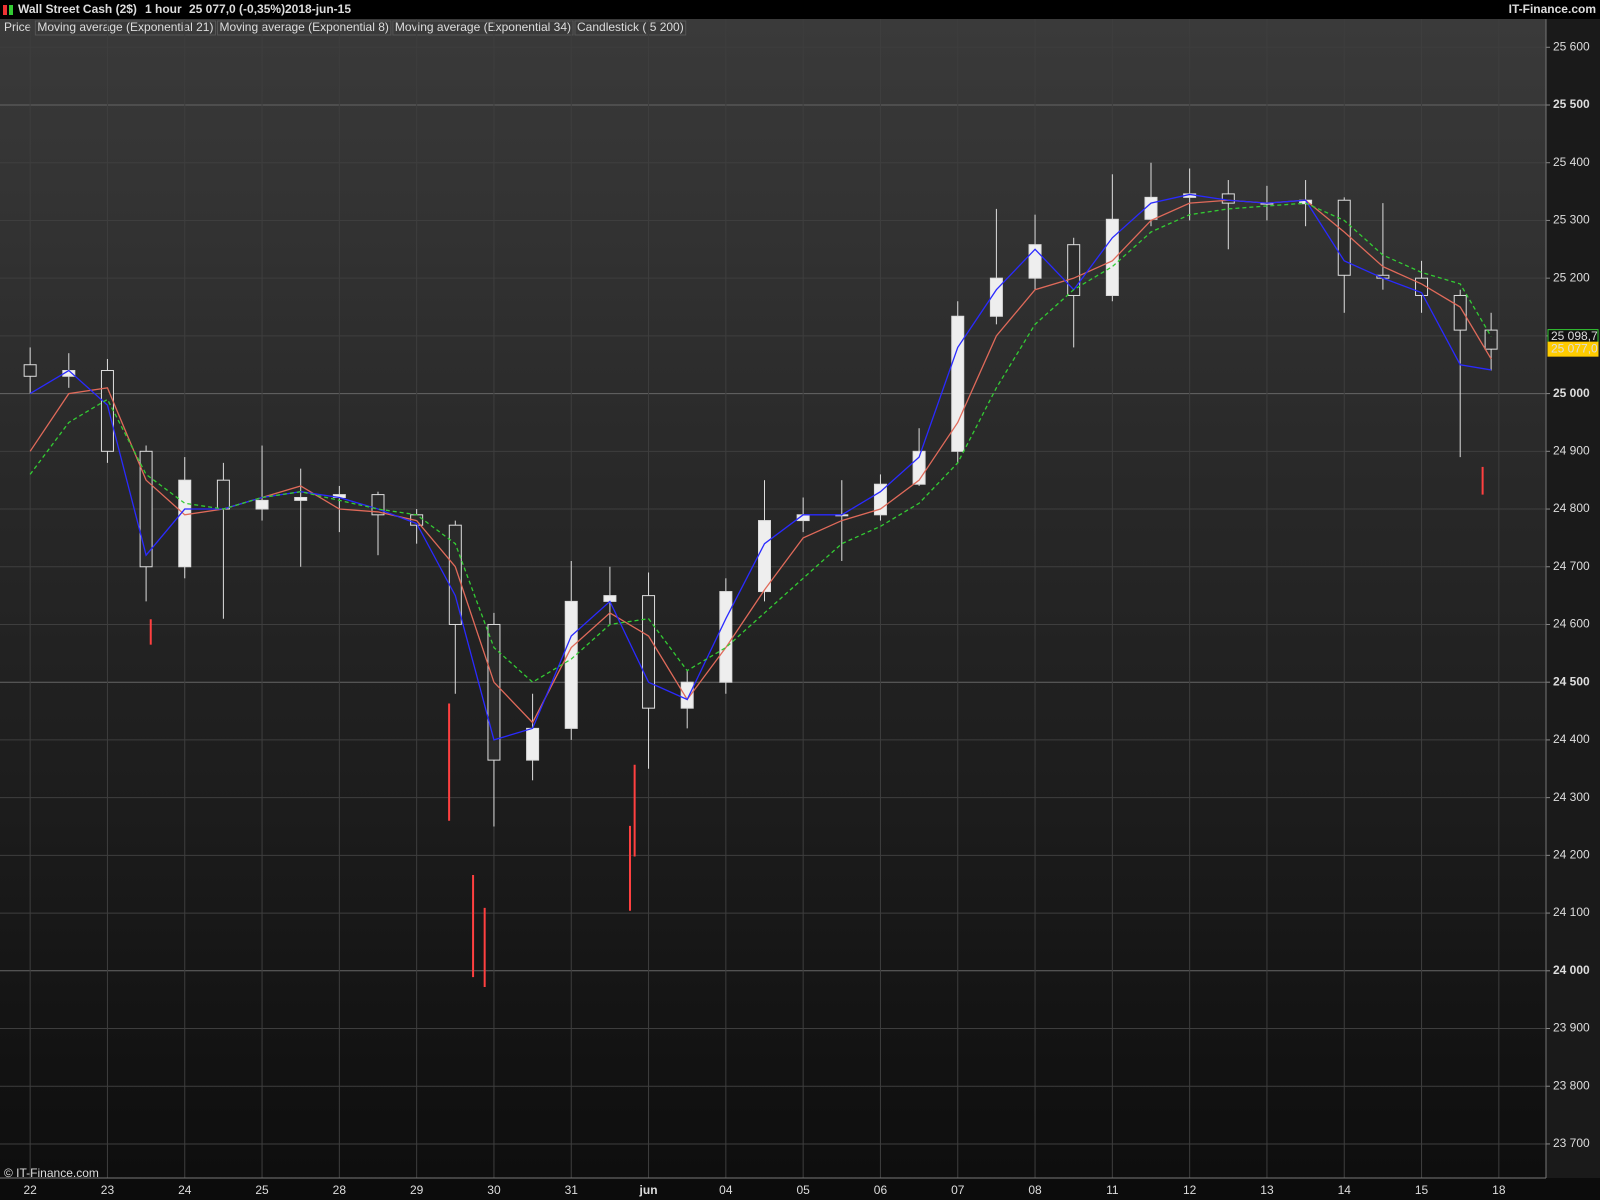 This screenshot has width=1600, height=1200. I want to click on y-tick-label: 25 400, so click(1571, 162).